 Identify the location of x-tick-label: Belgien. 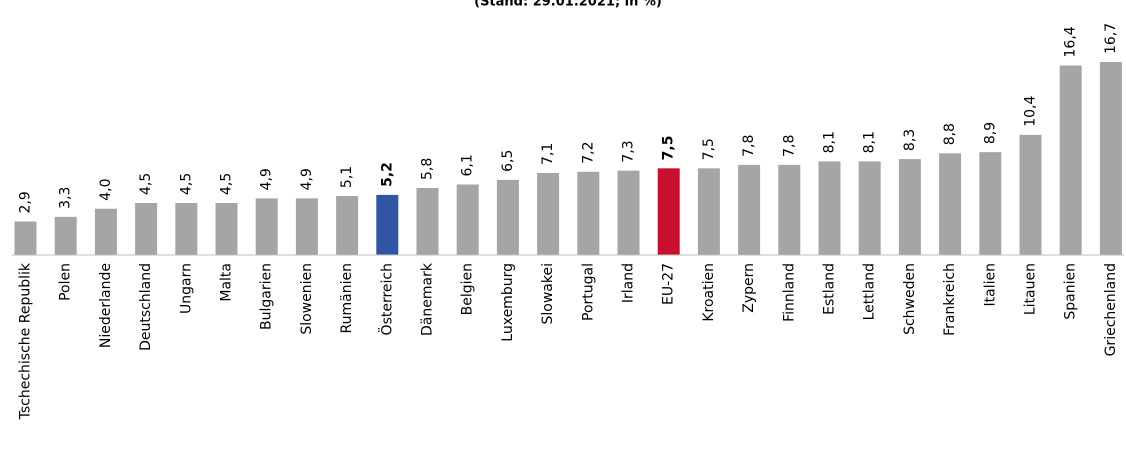
(468, 289).